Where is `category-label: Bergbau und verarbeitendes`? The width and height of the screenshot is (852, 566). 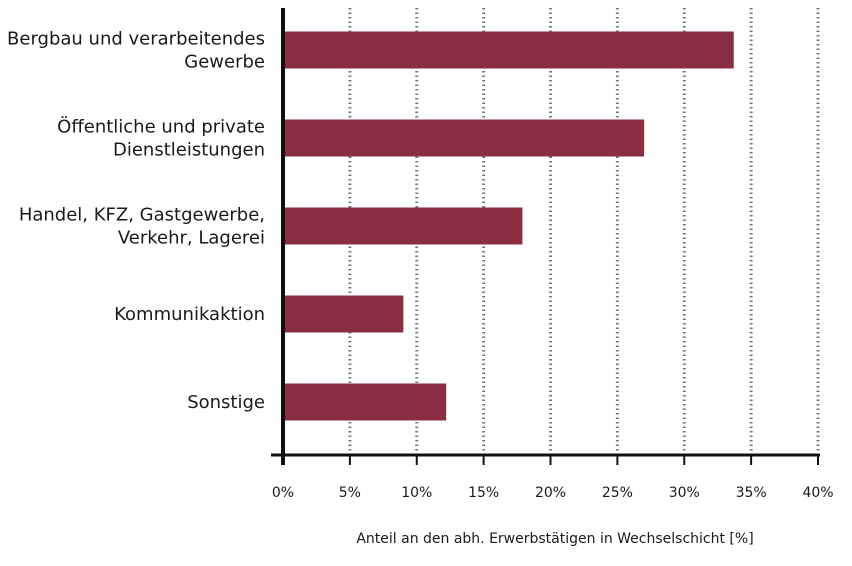 category-label: Bergbau und verarbeitendes is located at coordinates (136, 39).